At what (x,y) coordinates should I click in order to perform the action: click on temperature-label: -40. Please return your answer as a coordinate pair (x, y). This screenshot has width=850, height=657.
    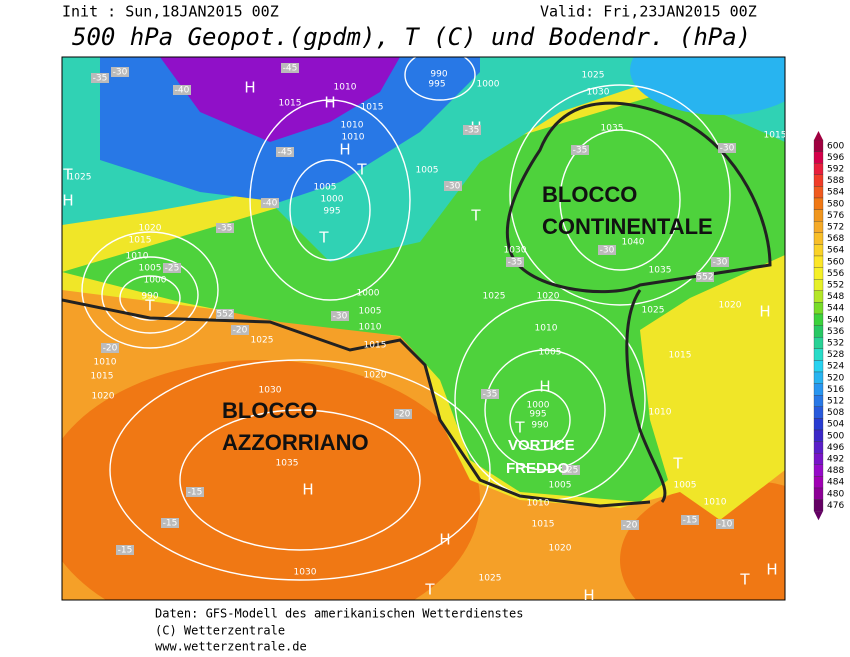
    Looking at the image, I should click on (270, 204).